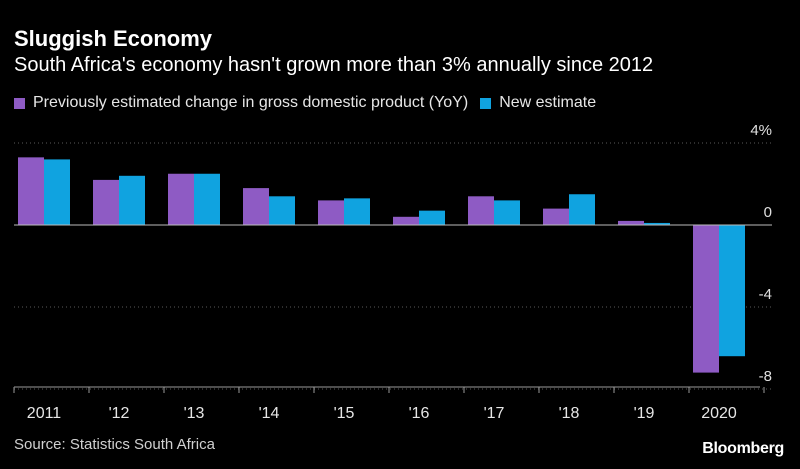 This screenshot has width=800, height=469. What do you see at coordinates (548, 102) in the screenshot?
I see `legend-label-new: New estimate` at bounding box center [548, 102].